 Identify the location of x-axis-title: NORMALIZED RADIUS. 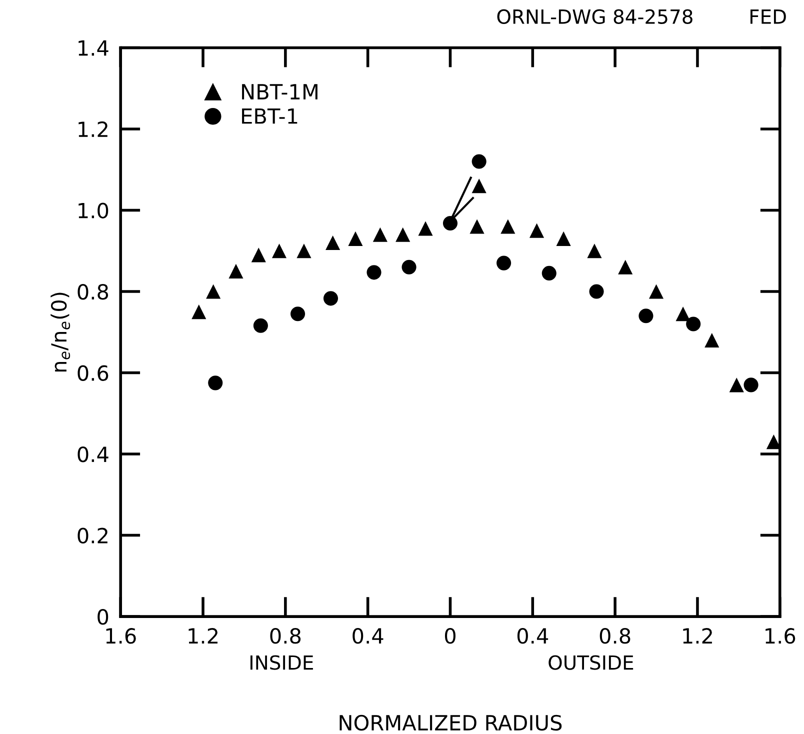
(451, 722).